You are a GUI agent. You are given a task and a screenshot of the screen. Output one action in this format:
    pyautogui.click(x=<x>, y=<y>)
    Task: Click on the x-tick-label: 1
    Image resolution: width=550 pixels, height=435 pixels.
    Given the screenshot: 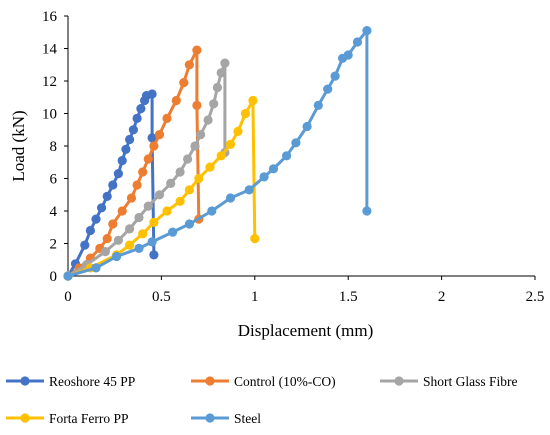 What is the action you would take?
    pyautogui.click(x=255, y=297)
    